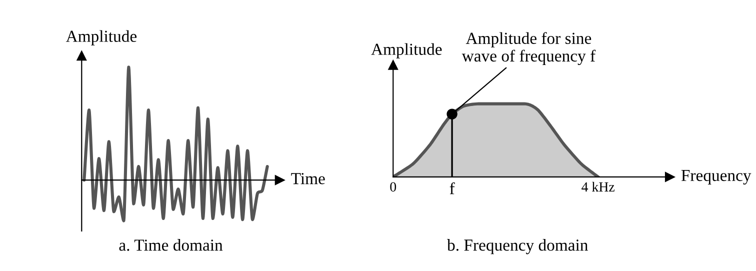 This screenshot has height=271, width=756. What do you see at coordinates (393, 187) in the screenshot?
I see `x-tick-label: 0` at bounding box center [393, 187].